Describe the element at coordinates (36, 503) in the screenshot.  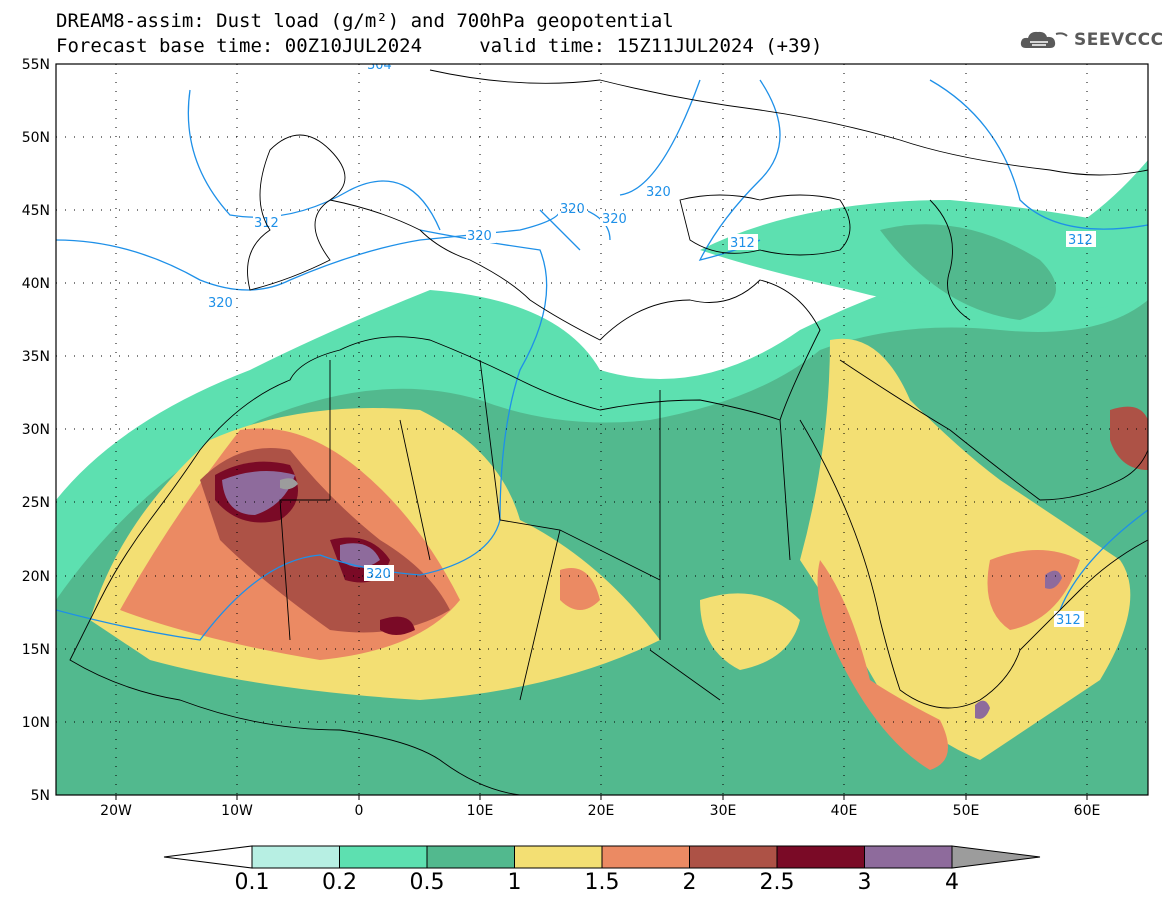
I see `lat-label: 25N` at that location.